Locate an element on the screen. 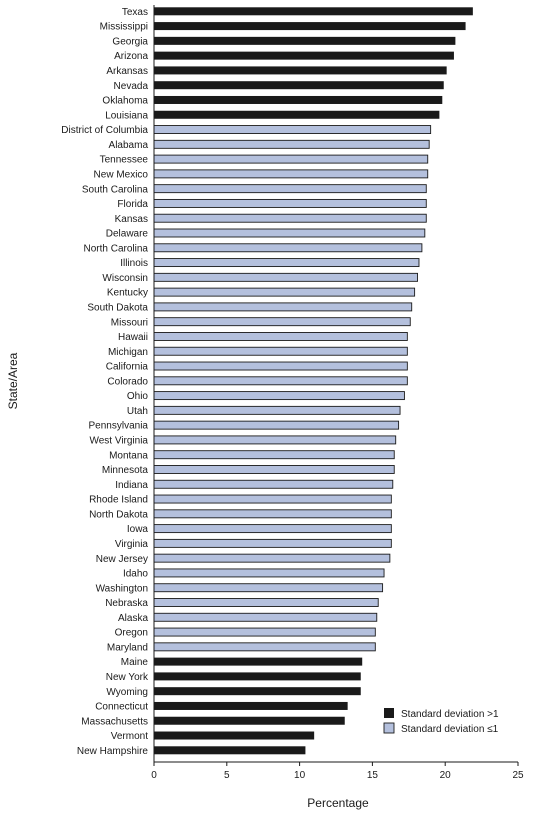 This screenshot has height=817, width=540. category-label: Pennsylvania is located at coordinates (119, 426).